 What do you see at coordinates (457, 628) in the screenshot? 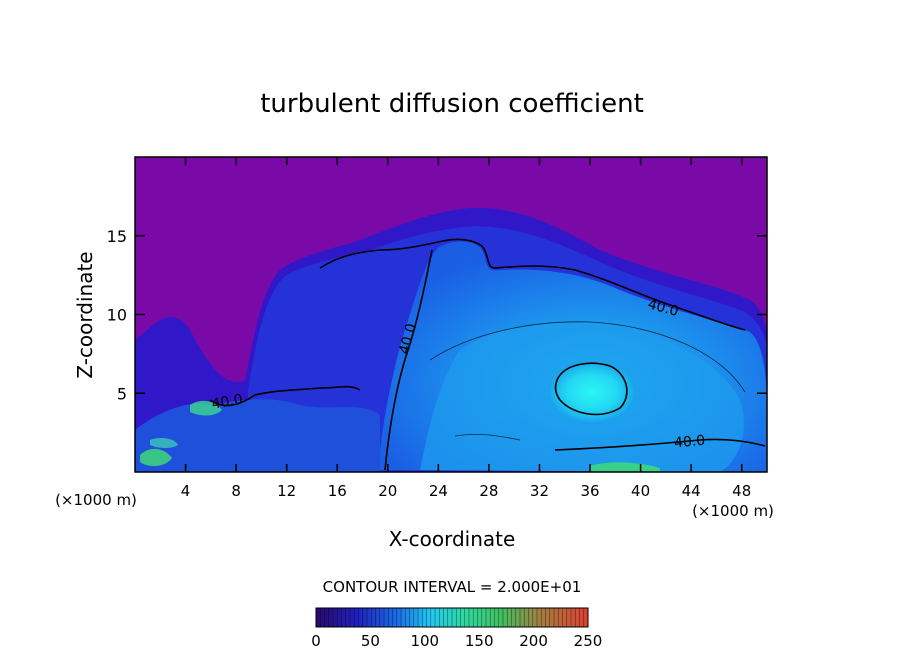
I see `colorbar: 0 50 100 150 200 250` at bounding box center [457, 628].